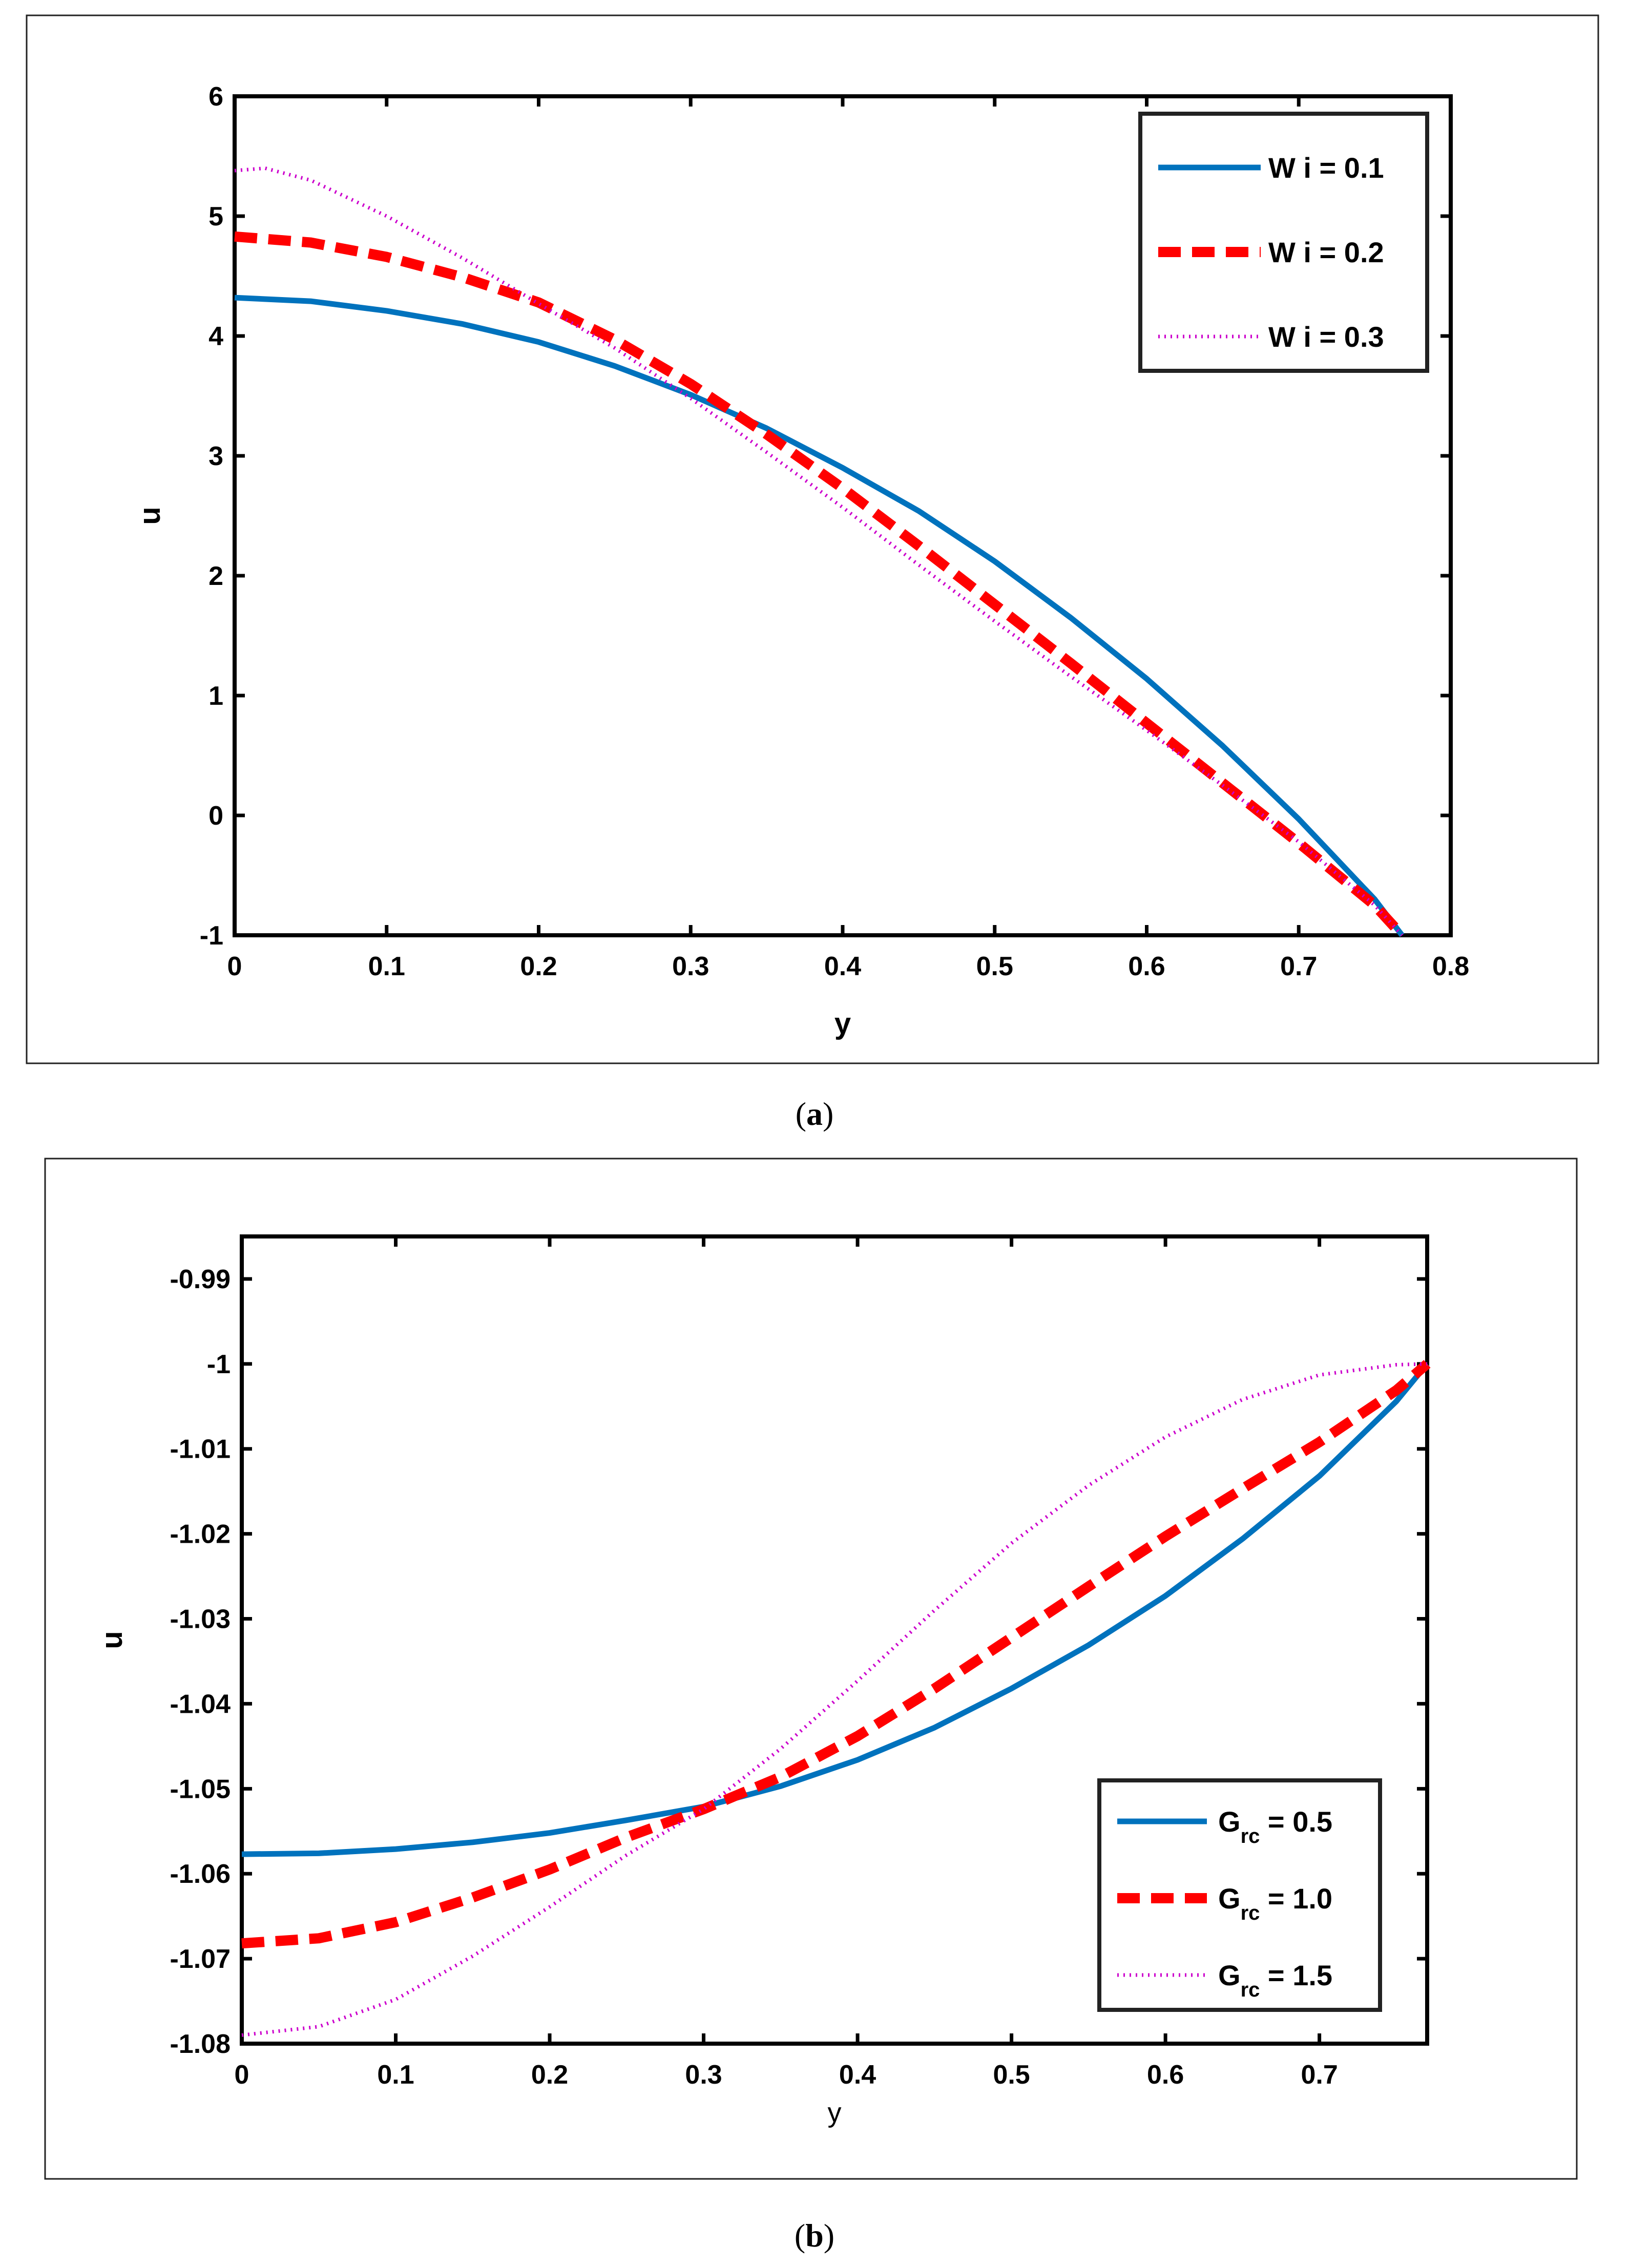 The width and height of the screenshot is (1629, 2268). What do you see at coordinates (200, 1619) in the screenshot?
I see `y-tick-label: -1.03` at bounding box center [200, 1619].